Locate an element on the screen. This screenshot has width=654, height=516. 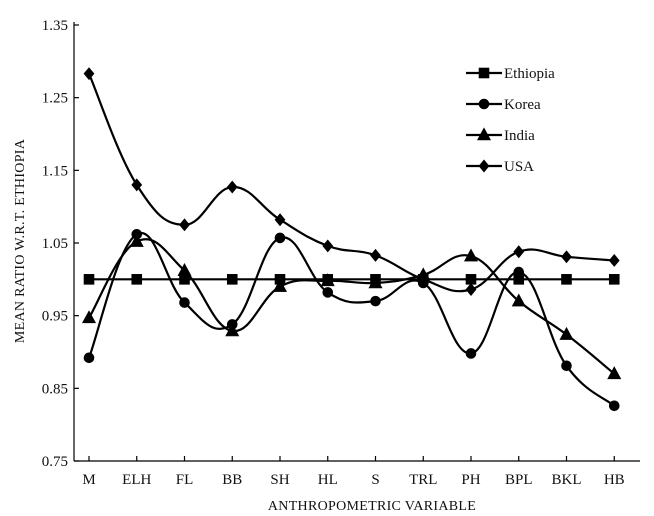
x-tick-label: SH is located at coordinates (279, 480).